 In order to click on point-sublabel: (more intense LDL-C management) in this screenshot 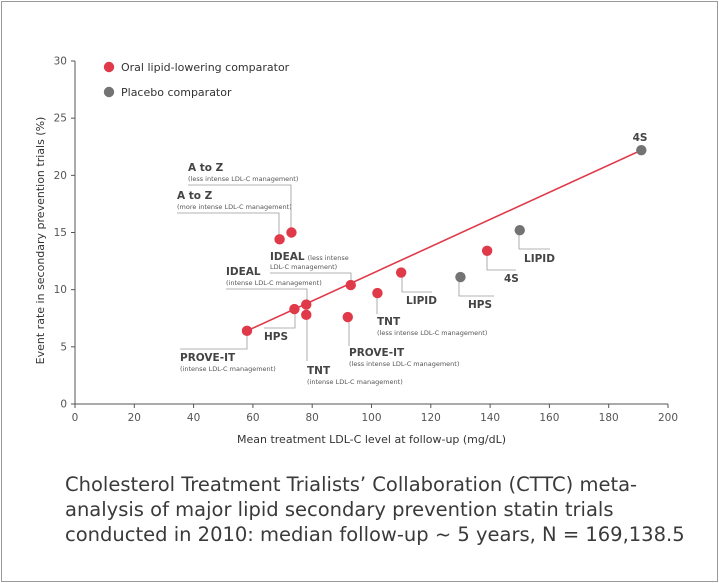, I will do `click(234, 207)`.